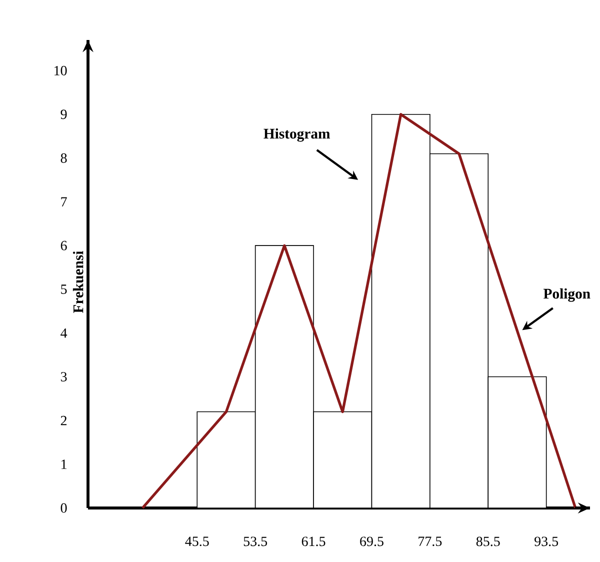  What do you see at coordinates (63, 421) in the screenshot?
I see `y-tick-label: 2` at bounding box center [63, 421].